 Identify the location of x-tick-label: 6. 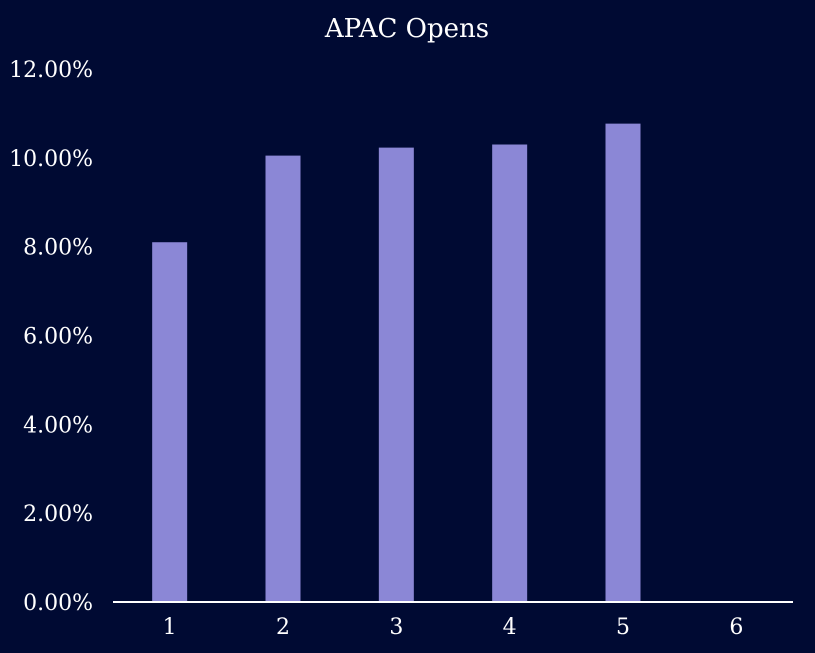
(736, 627).